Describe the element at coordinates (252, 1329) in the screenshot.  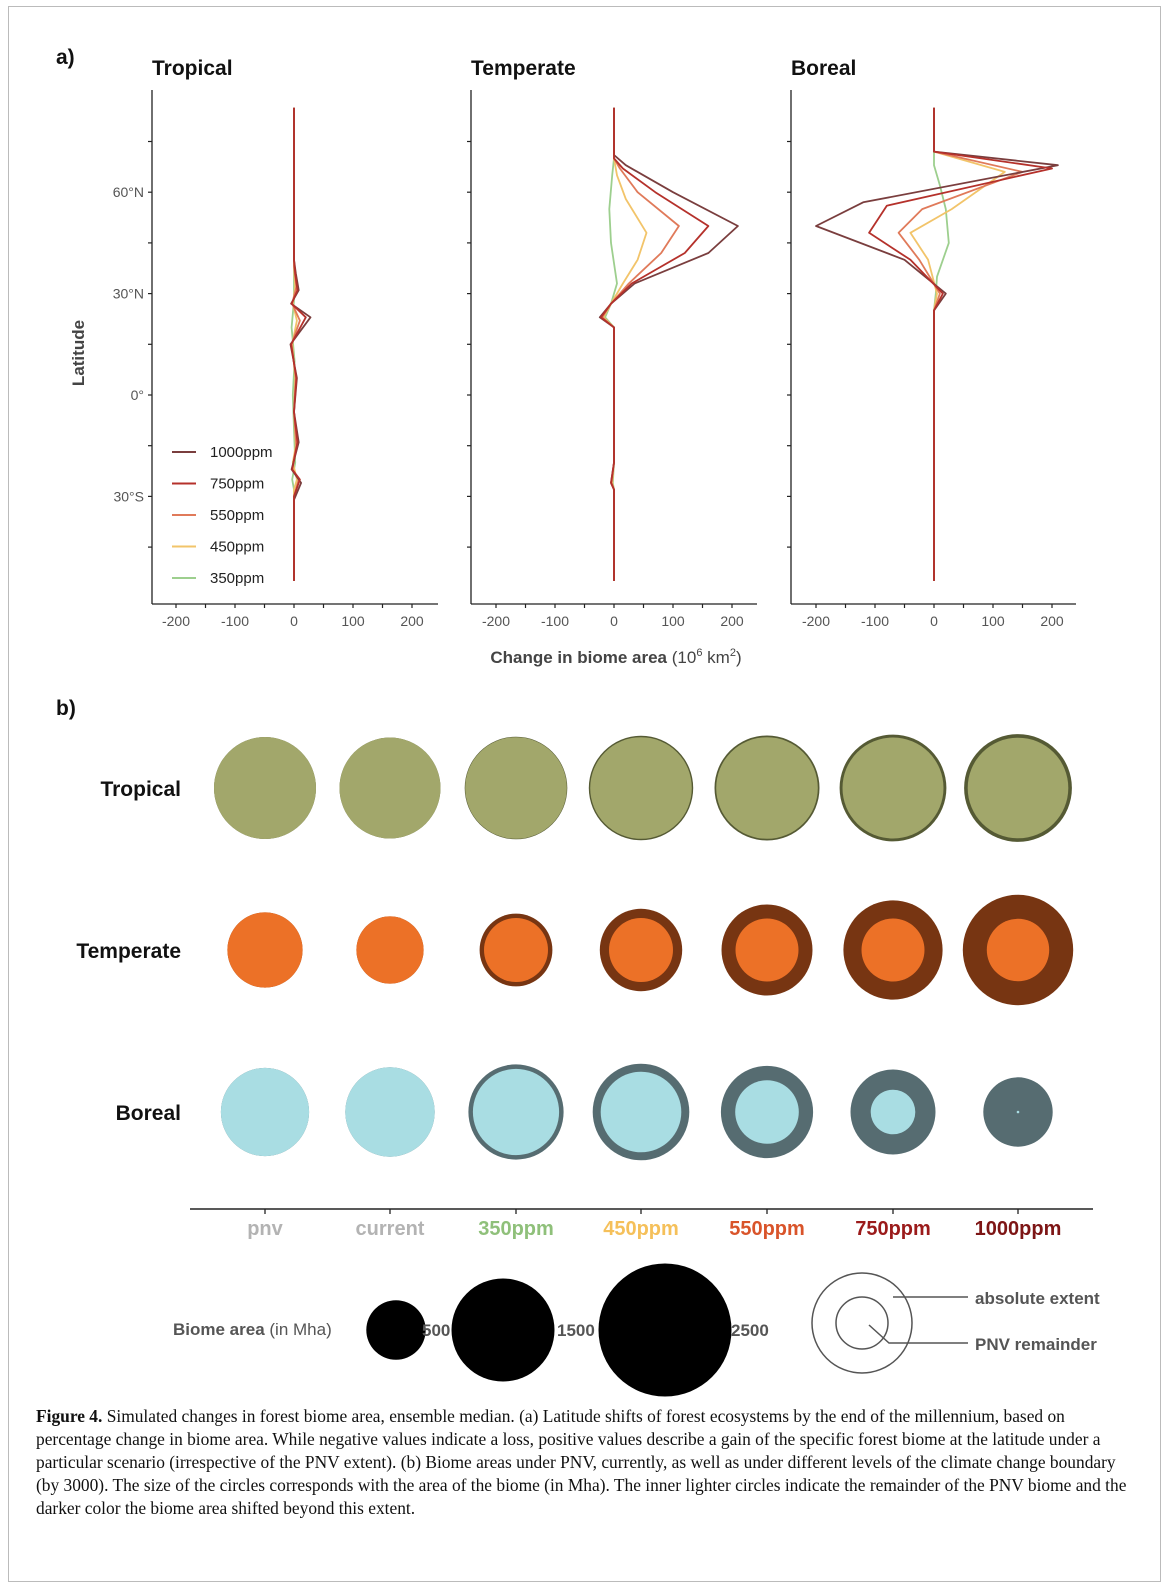
I see `size-legend-title: Biome area (in Mha)` at that location.